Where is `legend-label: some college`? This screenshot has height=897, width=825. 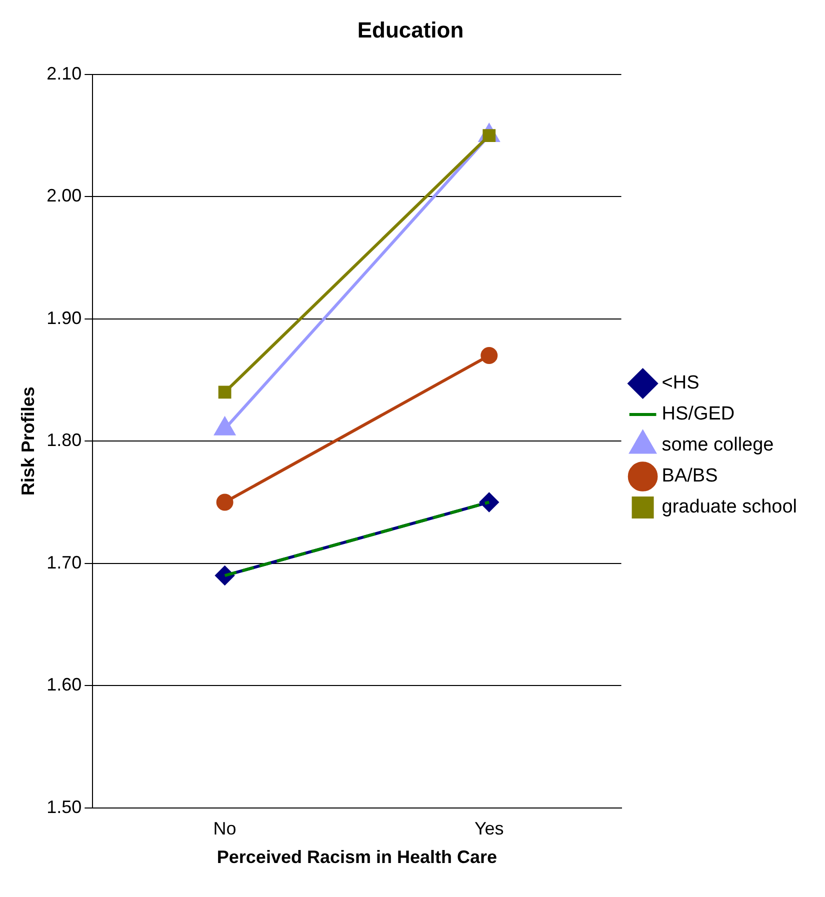 legend-label: some college is located at coordinates (718, 445).